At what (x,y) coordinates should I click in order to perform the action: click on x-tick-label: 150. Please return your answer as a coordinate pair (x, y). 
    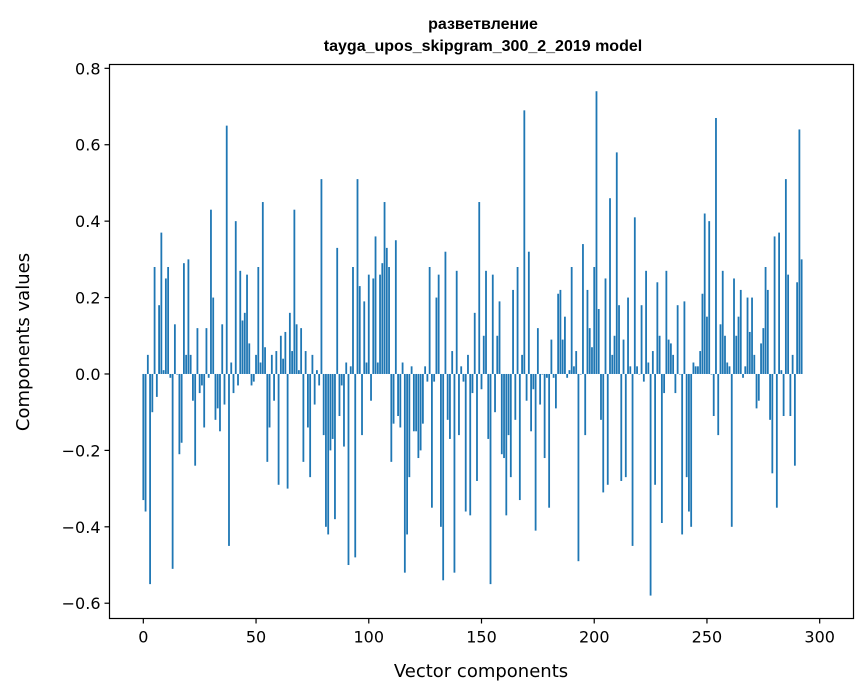
    Looking at the image, I should click on (481, 637).